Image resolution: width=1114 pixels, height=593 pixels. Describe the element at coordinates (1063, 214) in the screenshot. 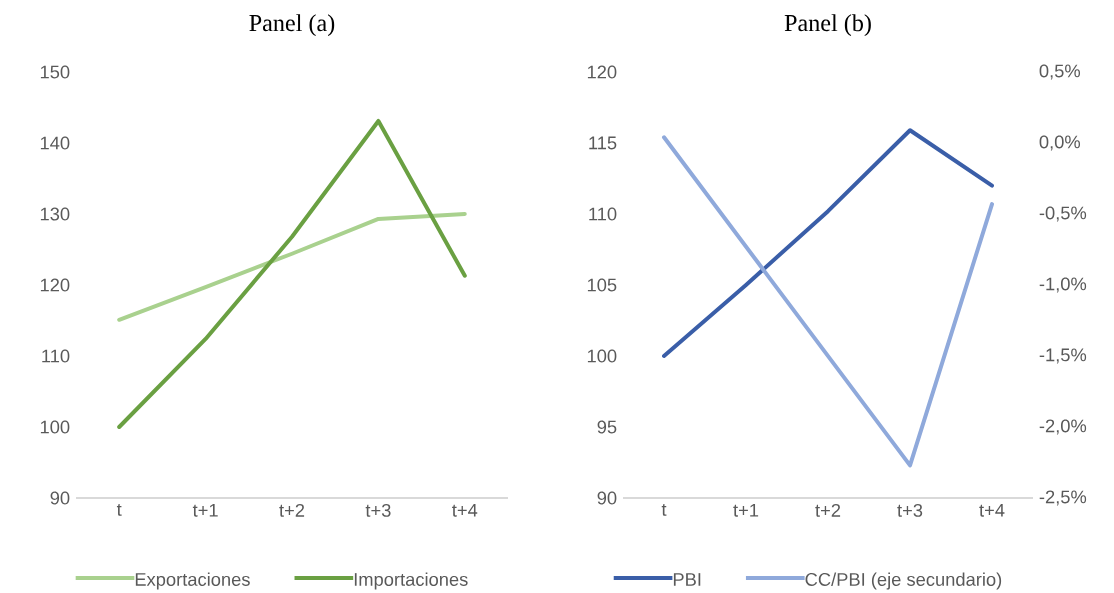

I see `y2-tick-label: -0,5%` at that location.